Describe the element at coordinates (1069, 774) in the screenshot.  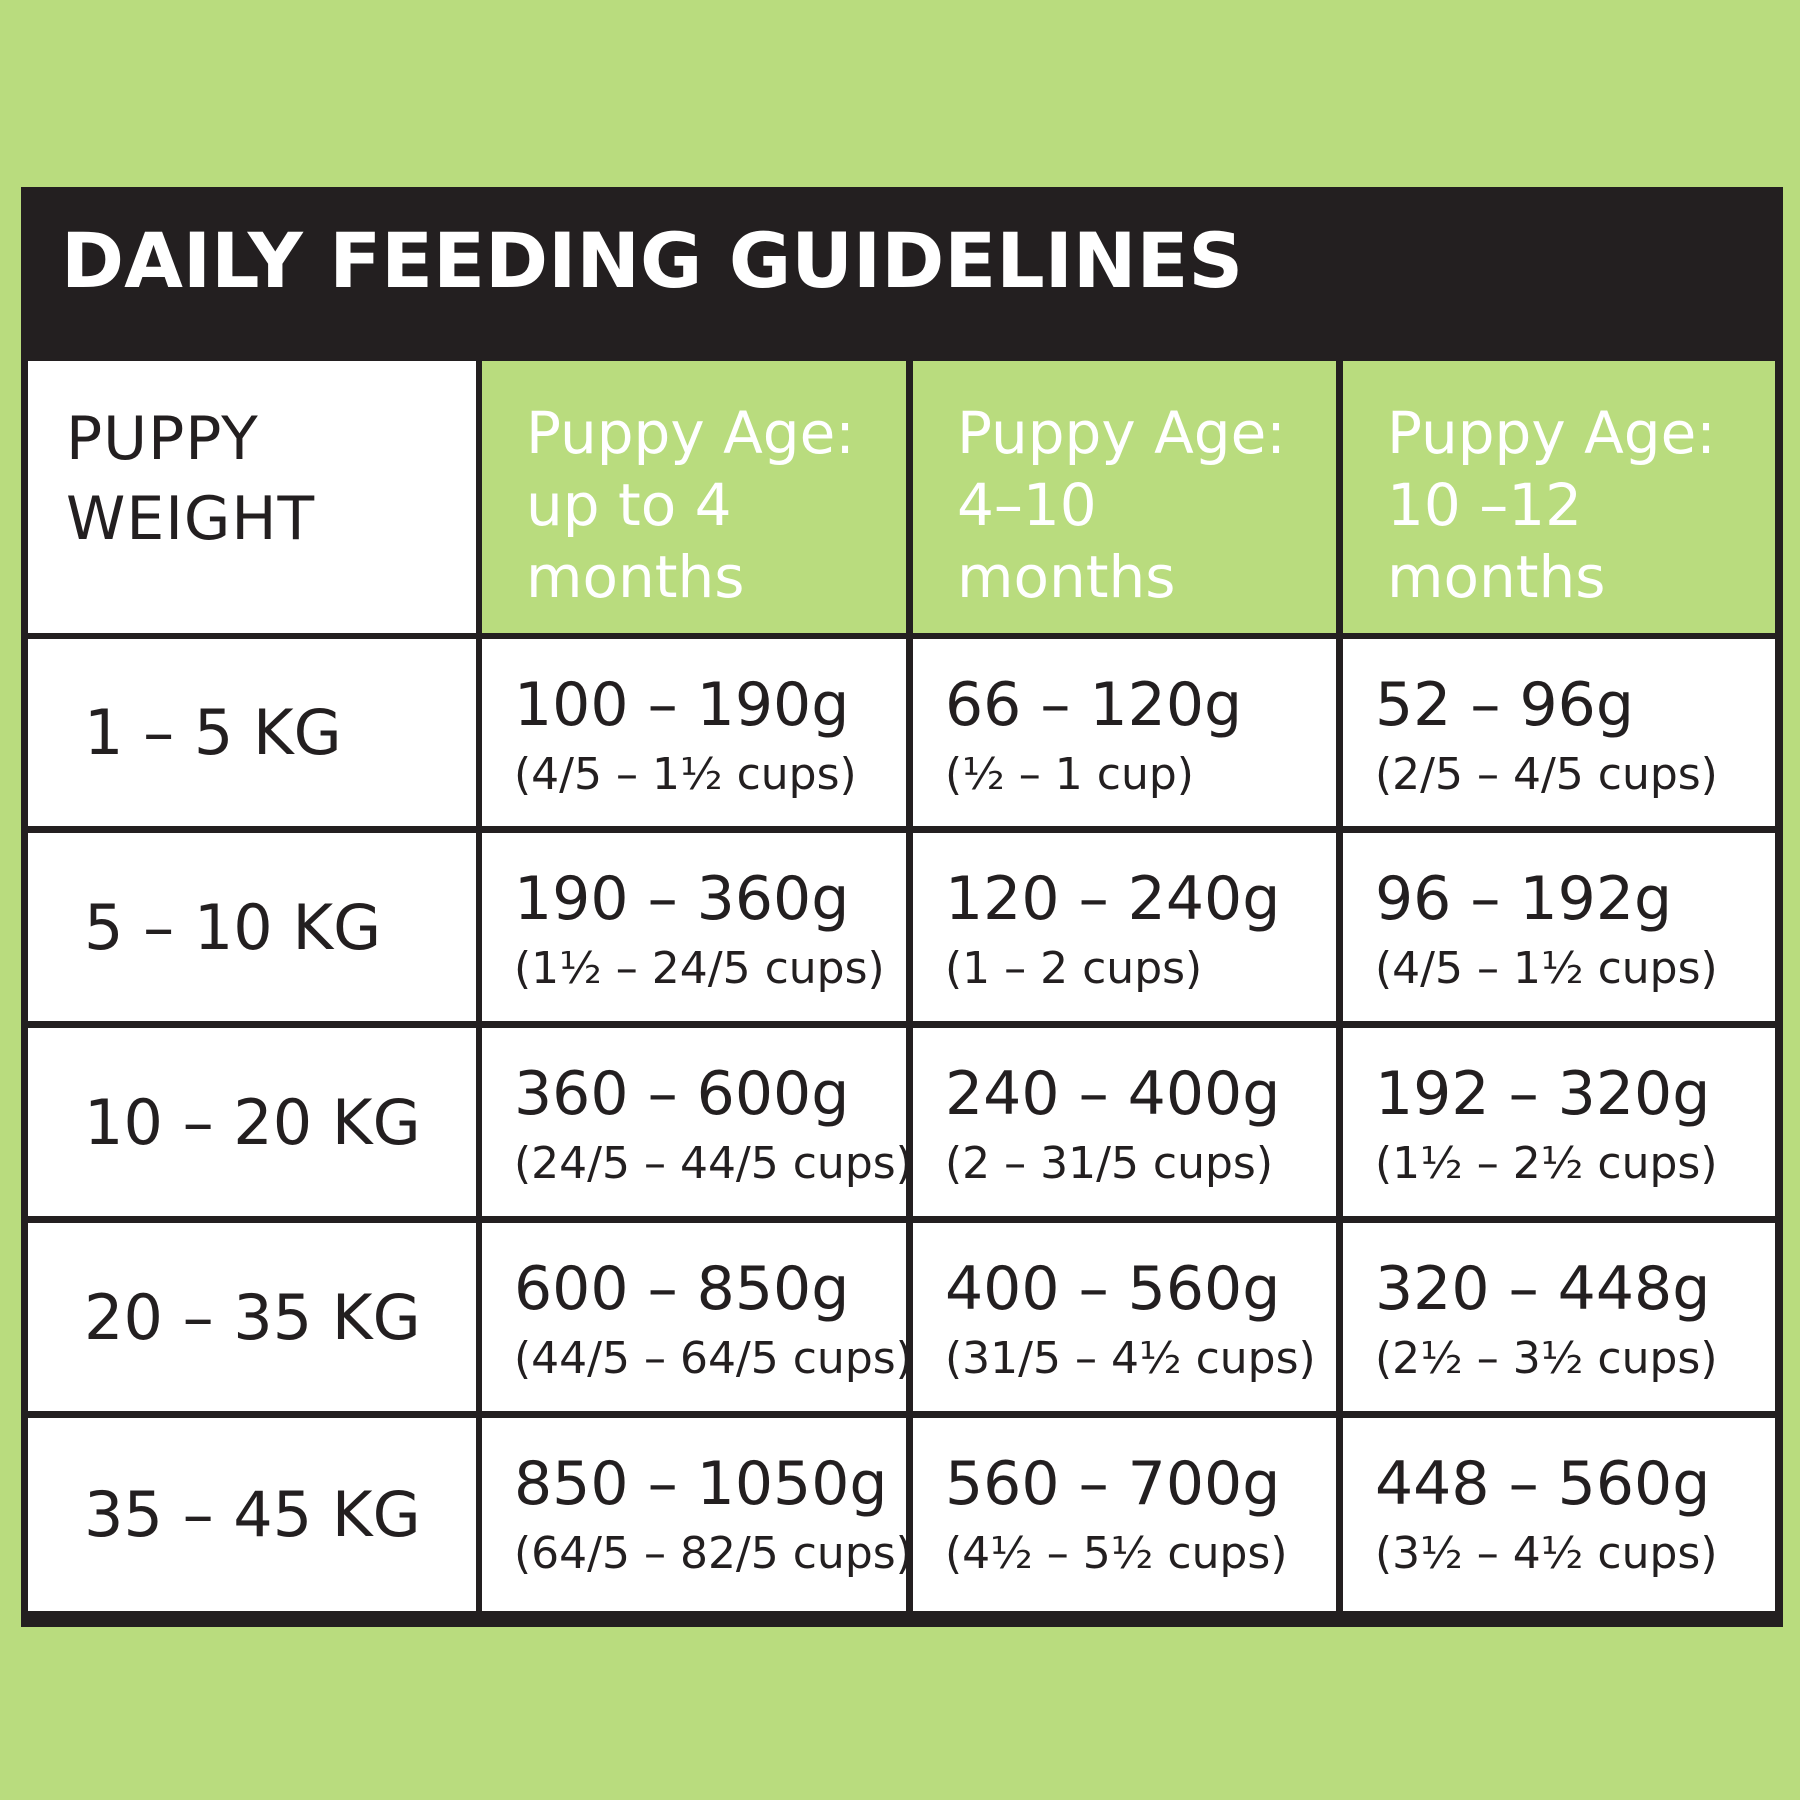
I see `cups-value: (½ – 1 cup)` at that location.